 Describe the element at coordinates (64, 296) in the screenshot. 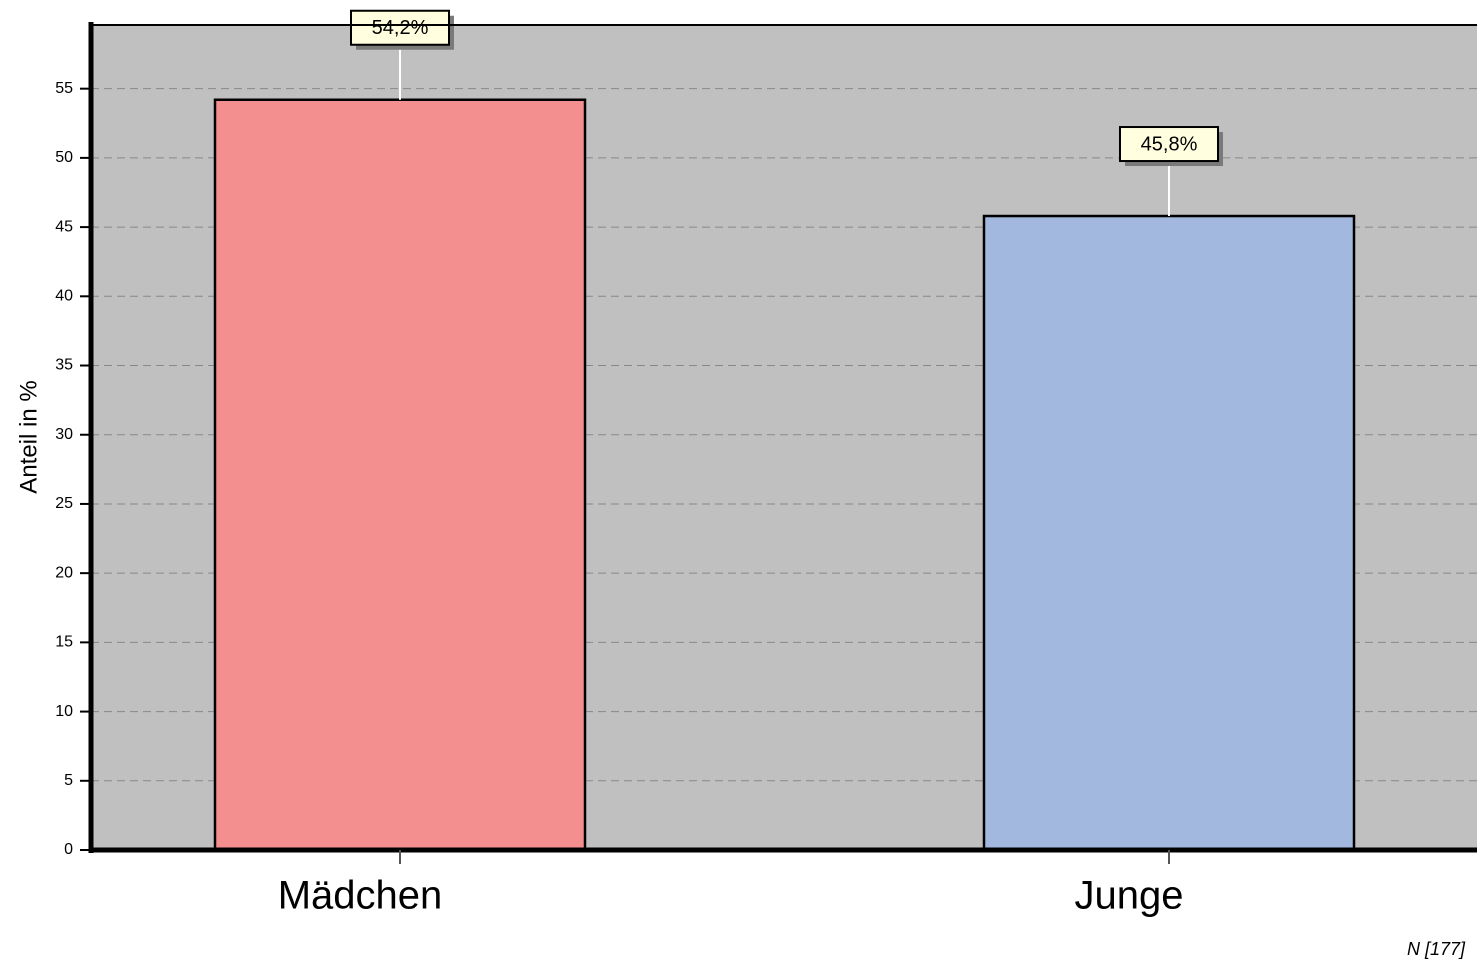

I see `y-tick-label: 40` at that location.